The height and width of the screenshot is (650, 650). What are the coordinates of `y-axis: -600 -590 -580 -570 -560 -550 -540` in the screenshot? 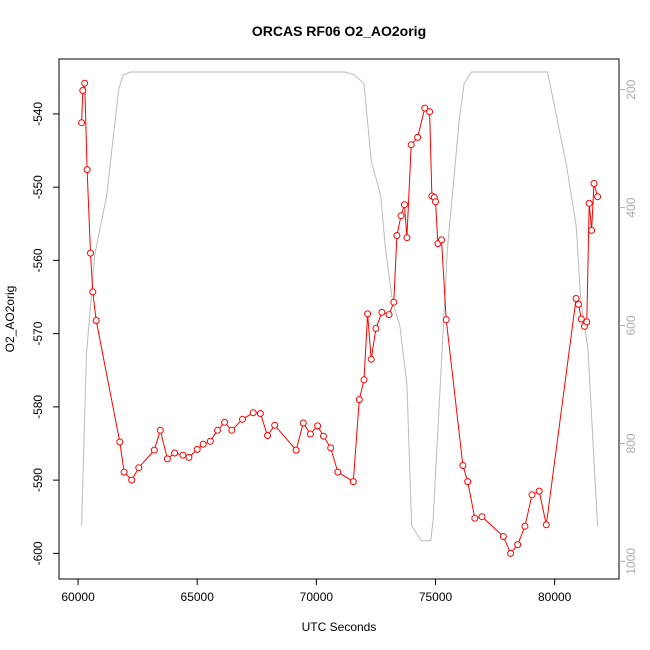 It's located at (45, 333).